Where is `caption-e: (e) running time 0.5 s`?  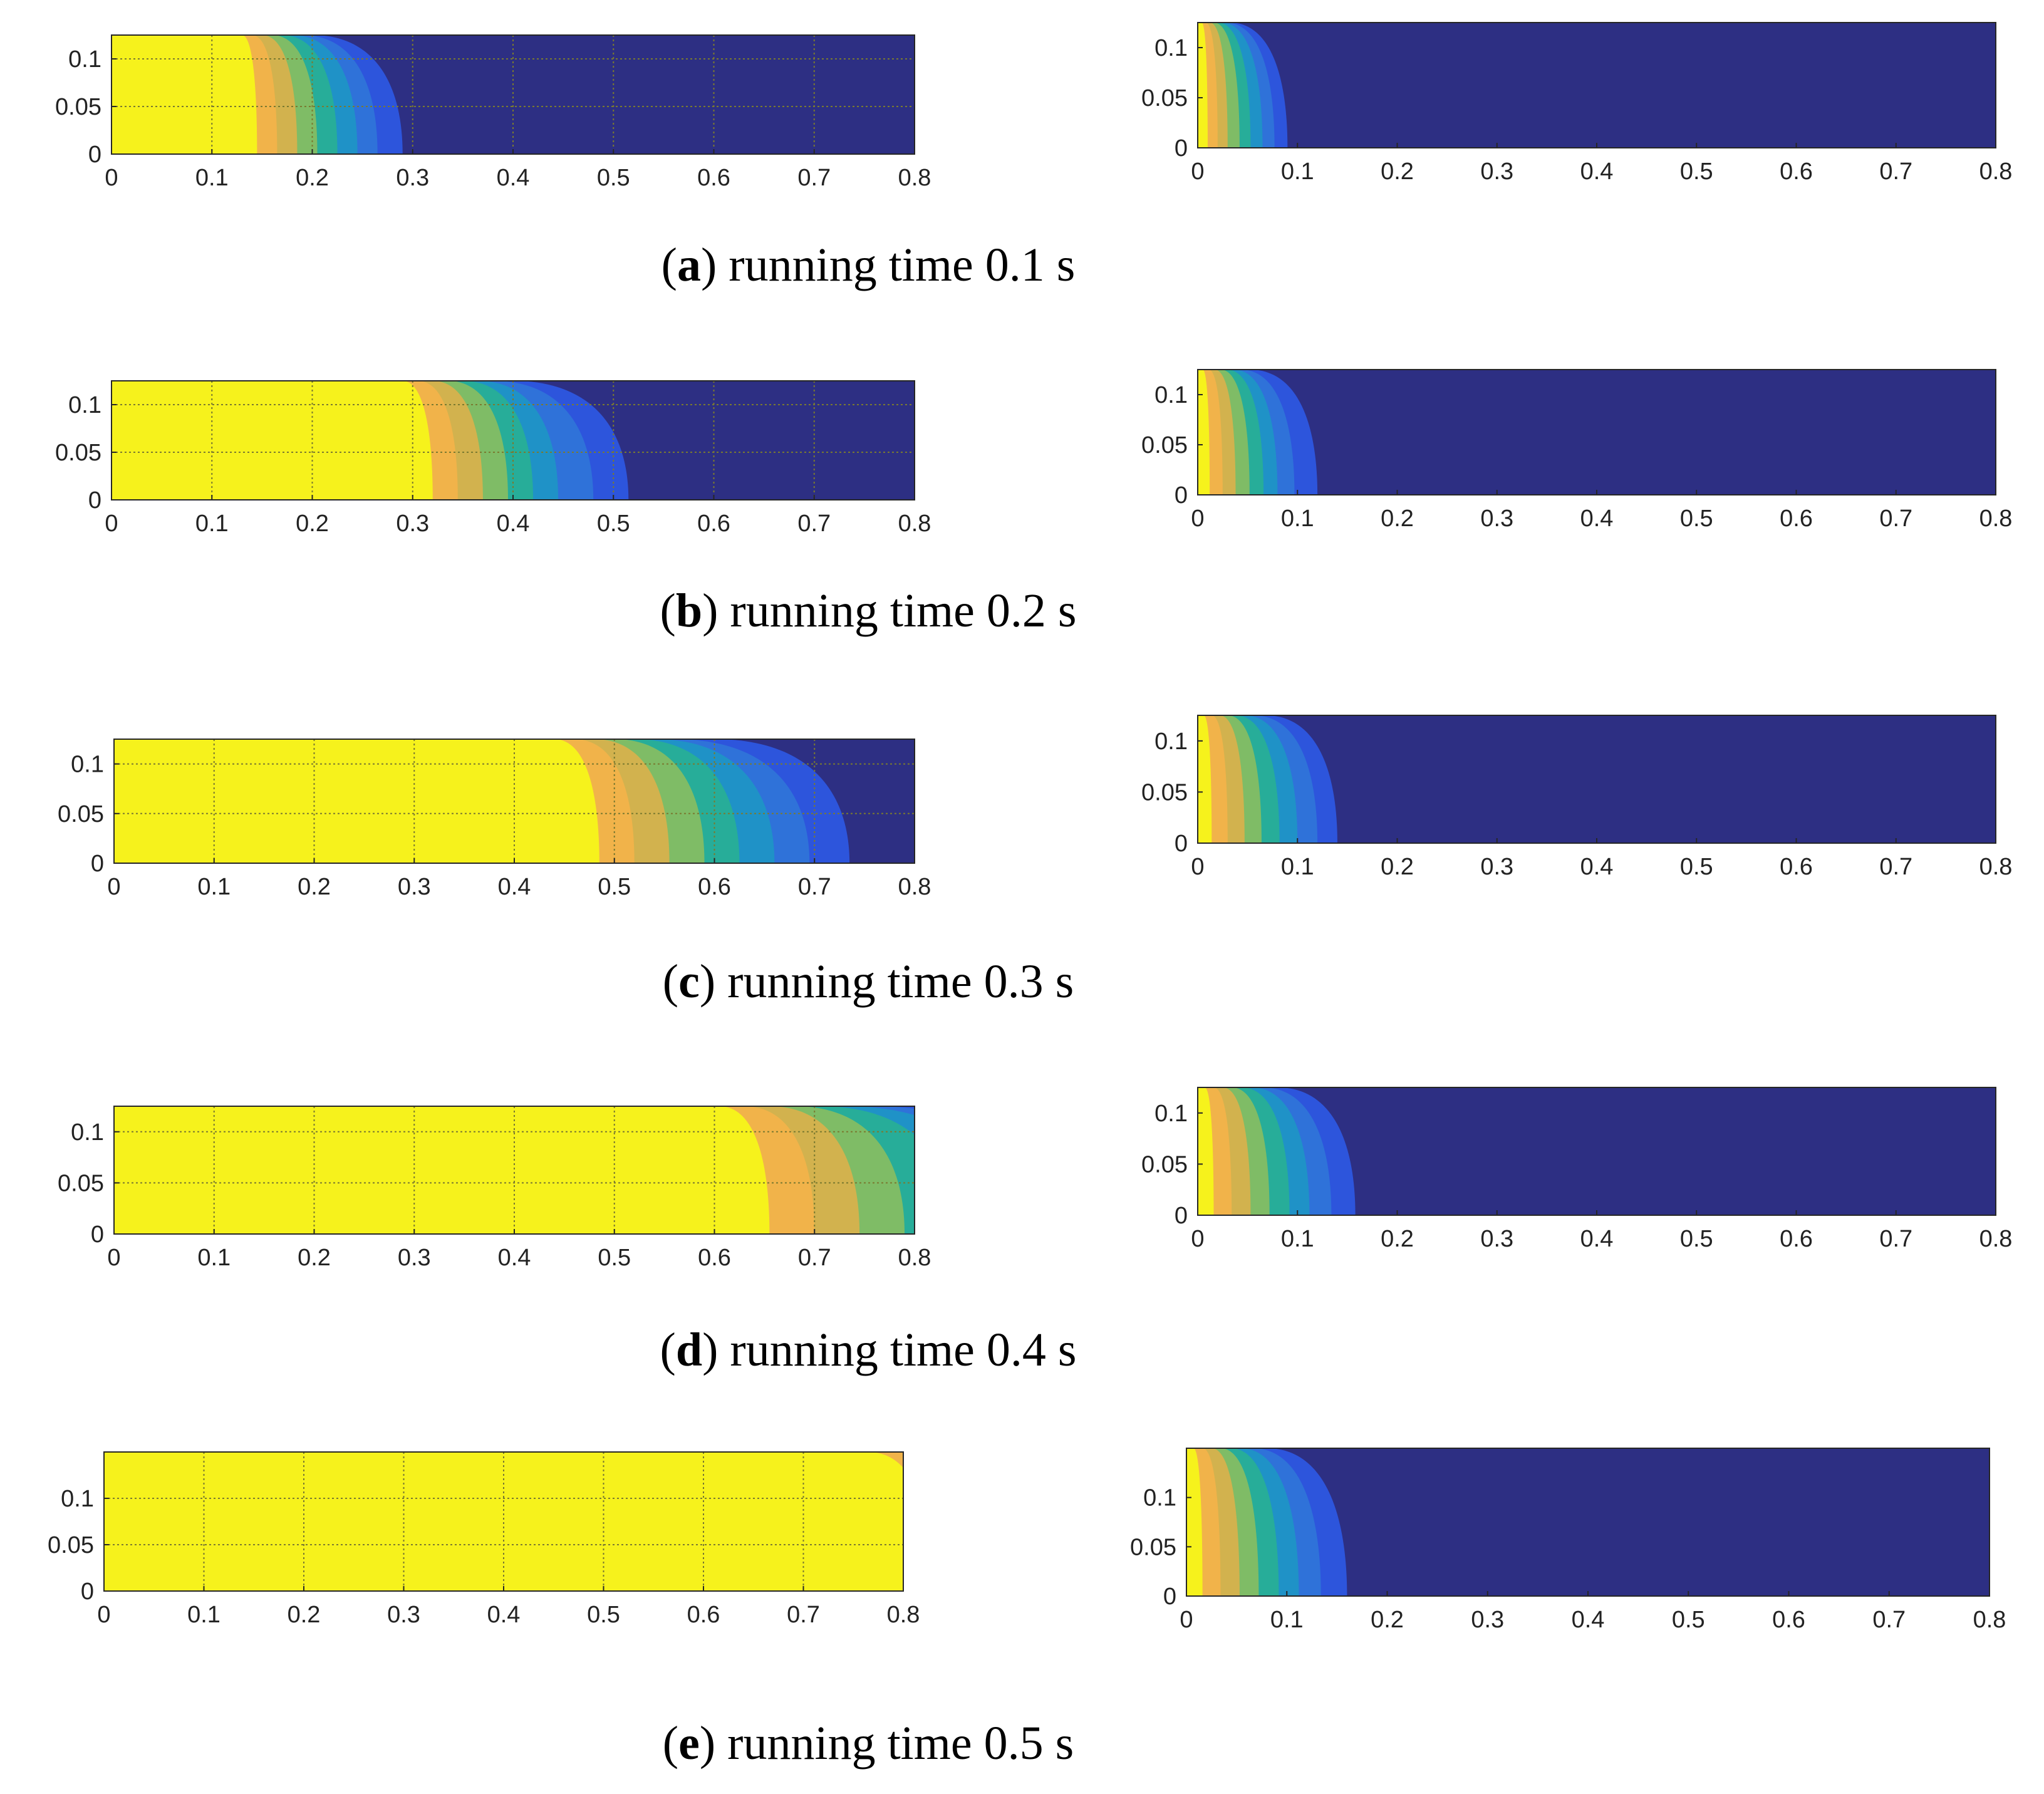
caption-e: (e) running time 0.5 s is located at coordinates (868, 1743).